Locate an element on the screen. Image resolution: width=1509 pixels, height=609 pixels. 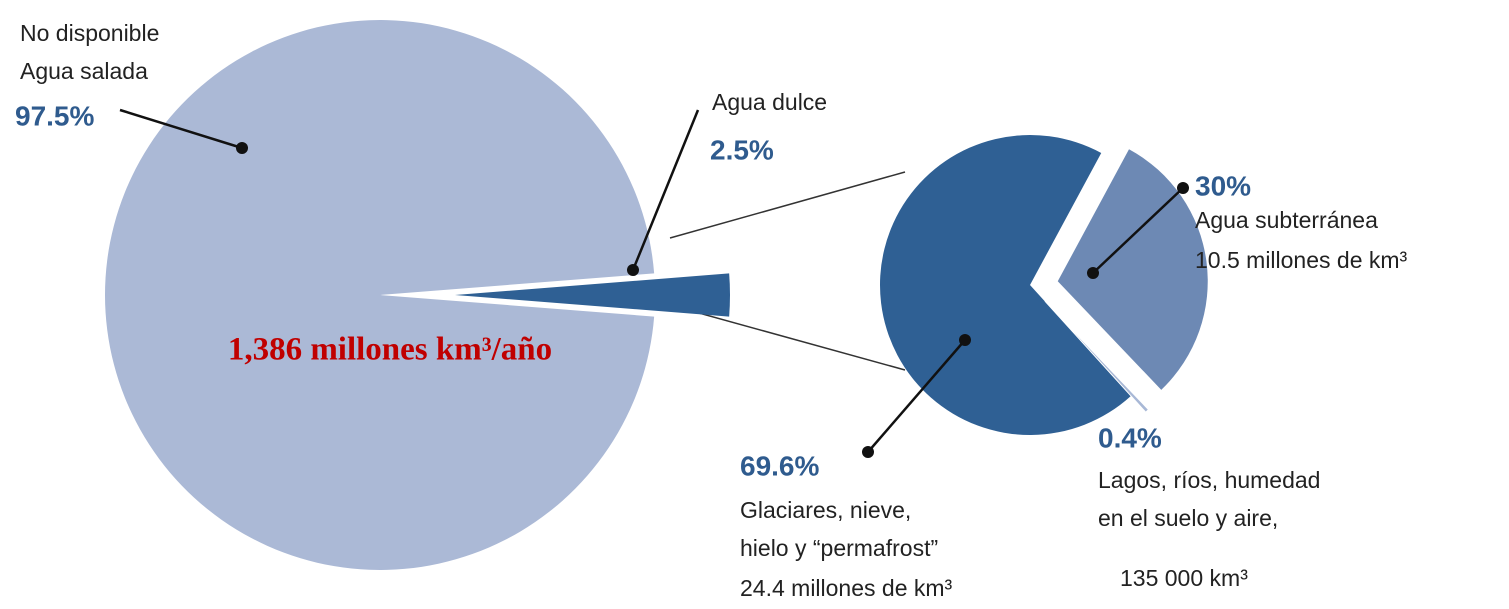
value-label: 97.5% is located at coordinates (54, 115).